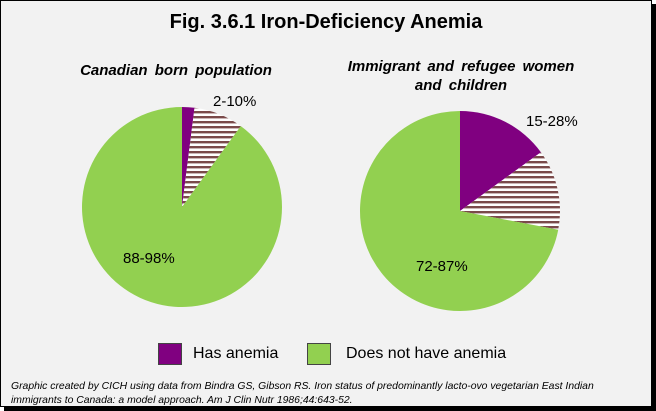 Image resolution: width=656 pixels, height=411 pixels. I want to click on legend-swatch-no-anemia, so click(319, 354).